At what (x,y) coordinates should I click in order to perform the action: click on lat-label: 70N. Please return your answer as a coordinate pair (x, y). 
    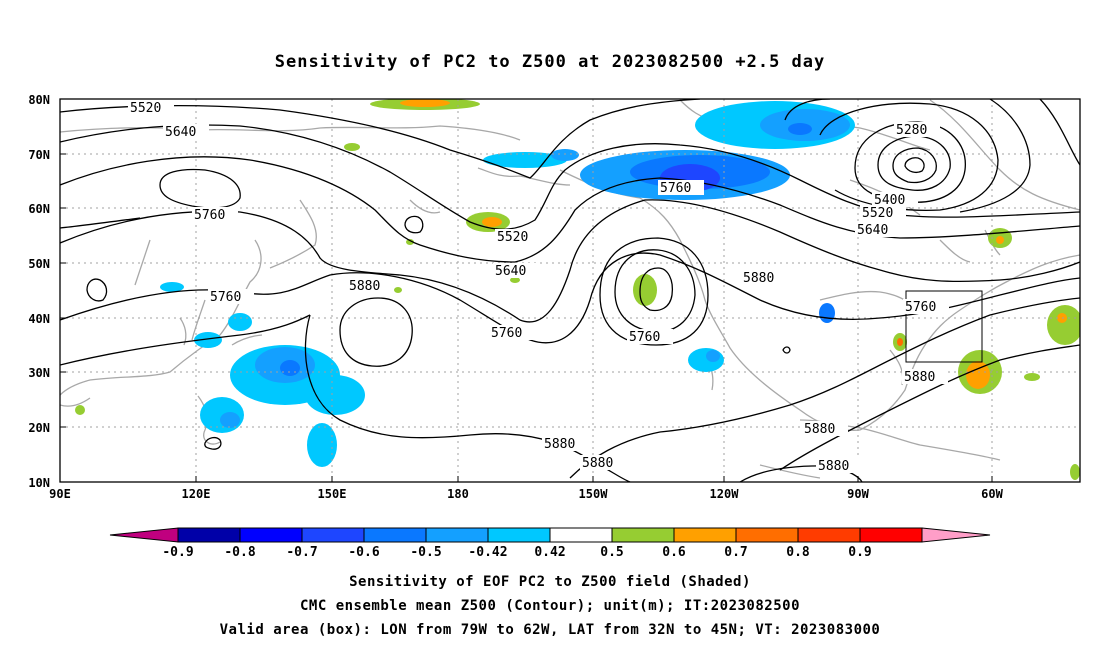
    Looking at the image, I should click on (39, 155).